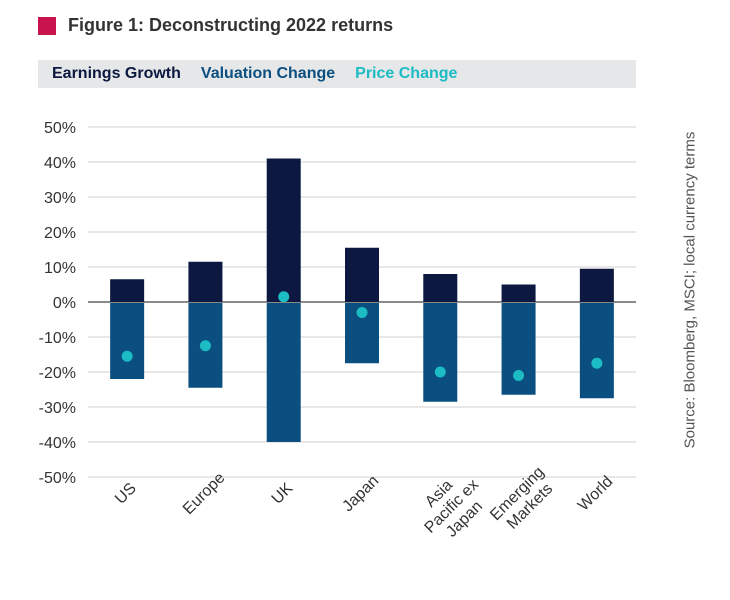 The height and width of the screenshot is (600, 730). I want to click on x-tick-label-line: World, so click(595, 493).